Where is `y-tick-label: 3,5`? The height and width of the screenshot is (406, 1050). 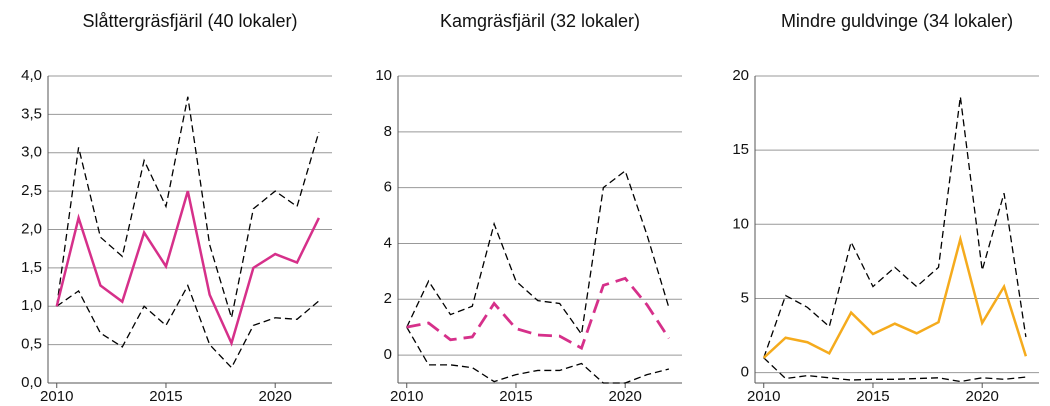
y-tick-label: 3,5 is located at coordinates (31, 113).